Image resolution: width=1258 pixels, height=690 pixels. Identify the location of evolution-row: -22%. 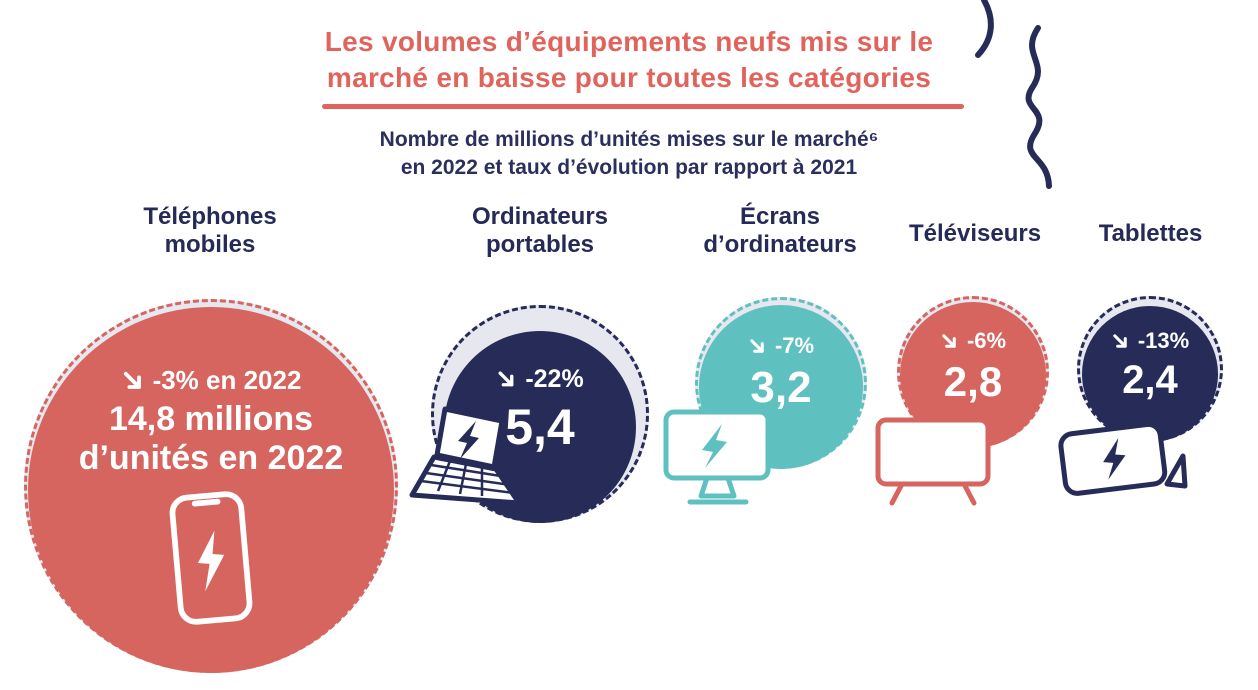
(540, 379).